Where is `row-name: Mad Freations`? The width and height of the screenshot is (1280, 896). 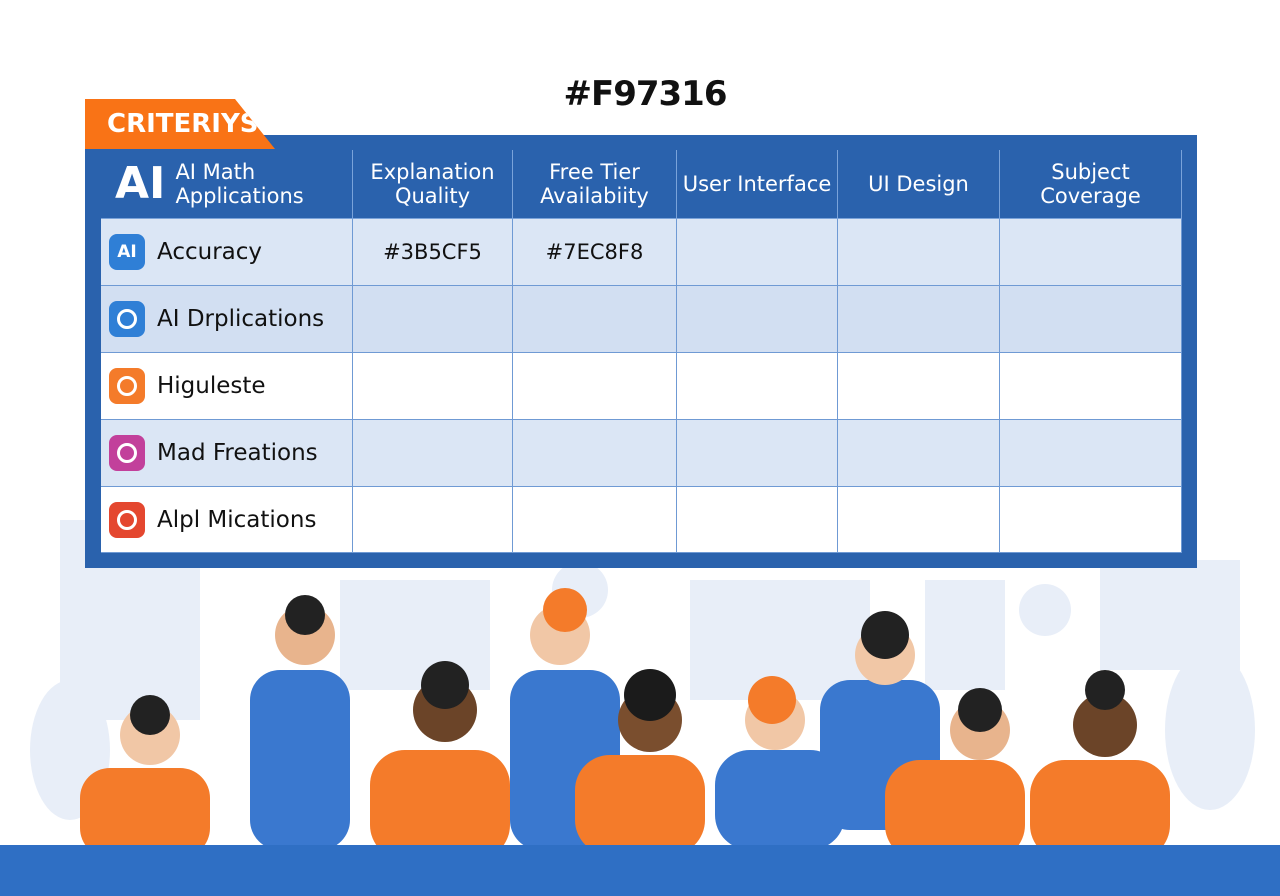
row-name: Mad Freations is located at coordinates (237, 453).